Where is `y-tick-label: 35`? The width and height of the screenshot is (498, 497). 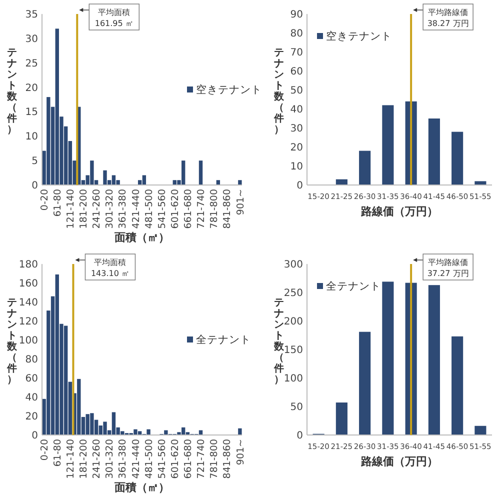 y-tick-label: 35 is located at coordinates (31, 15).